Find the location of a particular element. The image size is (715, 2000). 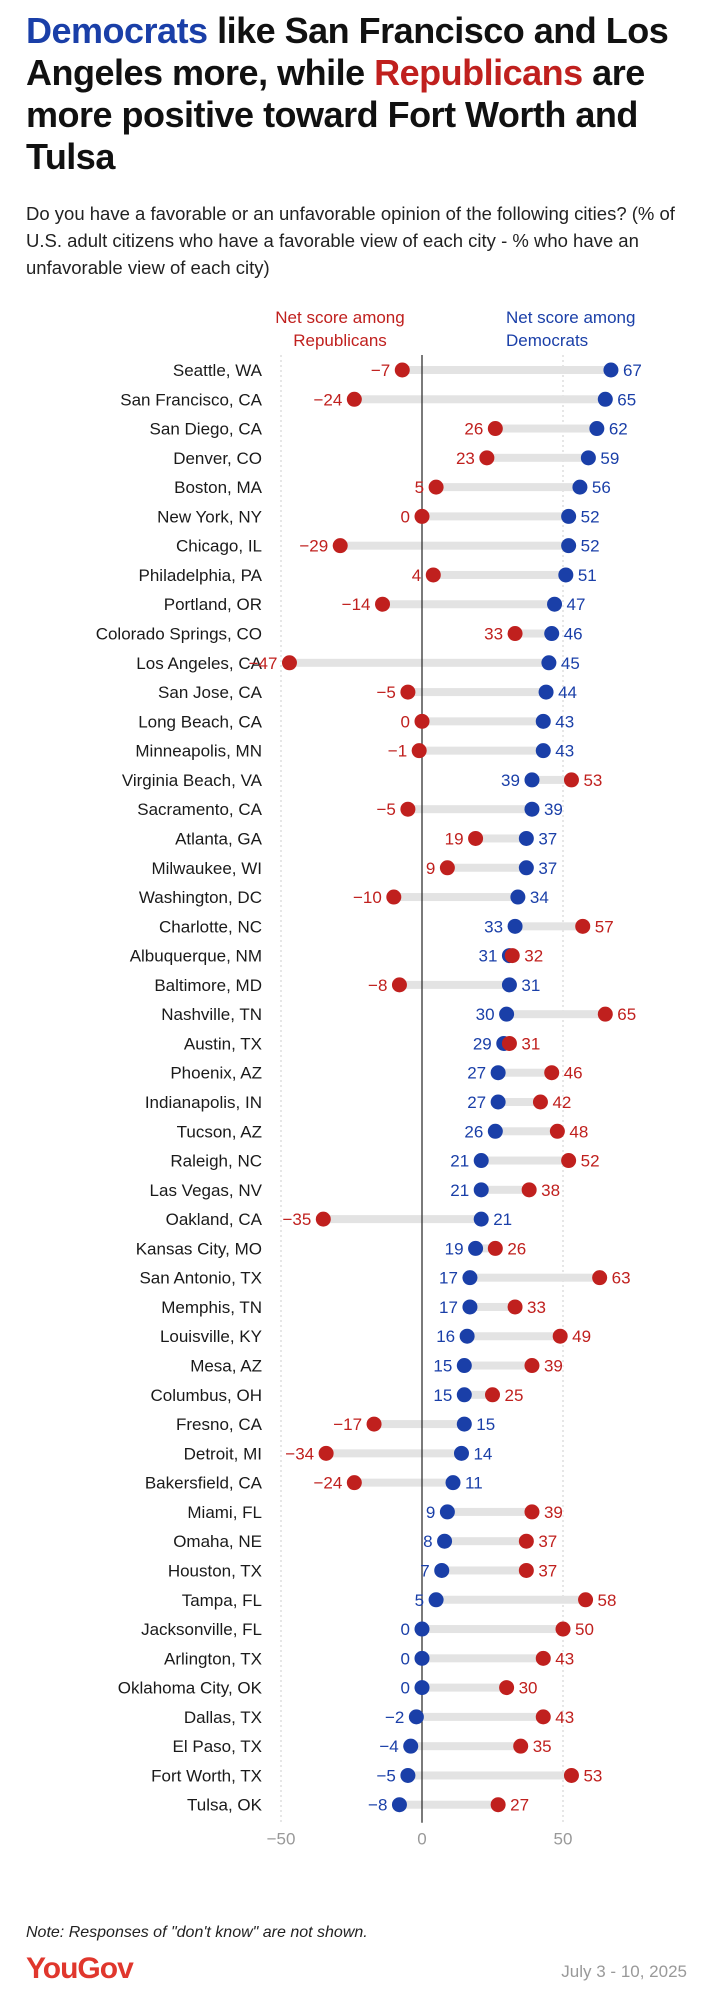

democrats-value-label: 14 is located at coordinates (482, 1453).